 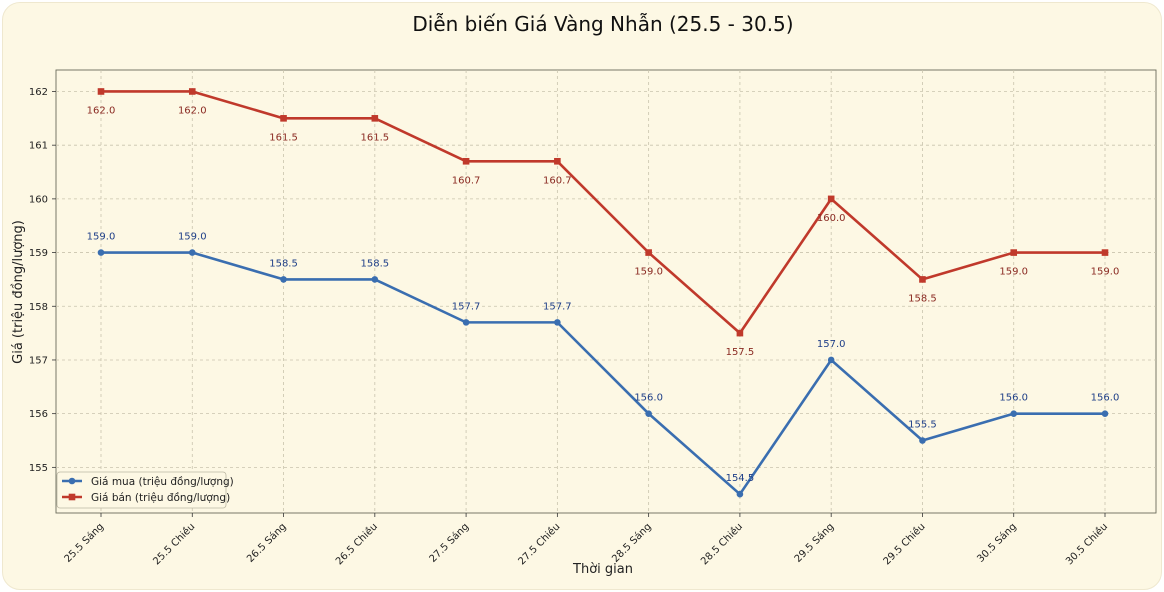 What do you see at coordinates (904, 544) in the screenshot?
I see `x-tick-label: 29.5 Chiều` at bounding box center [904, 544].